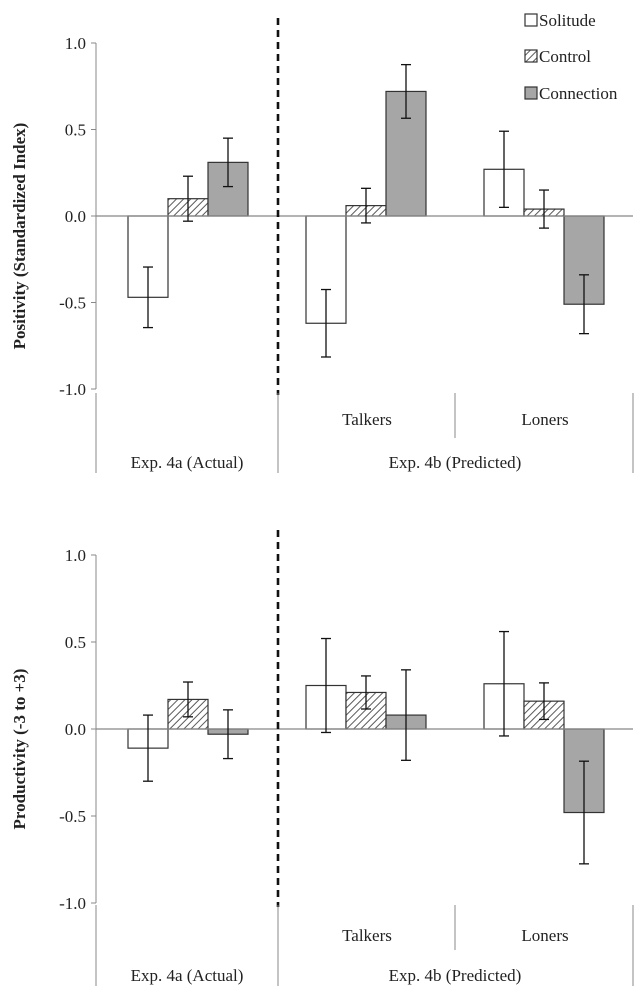  Describe the element at coordinates (531, 56) in the screenshot. I see `legend-swatch-control` at that location.